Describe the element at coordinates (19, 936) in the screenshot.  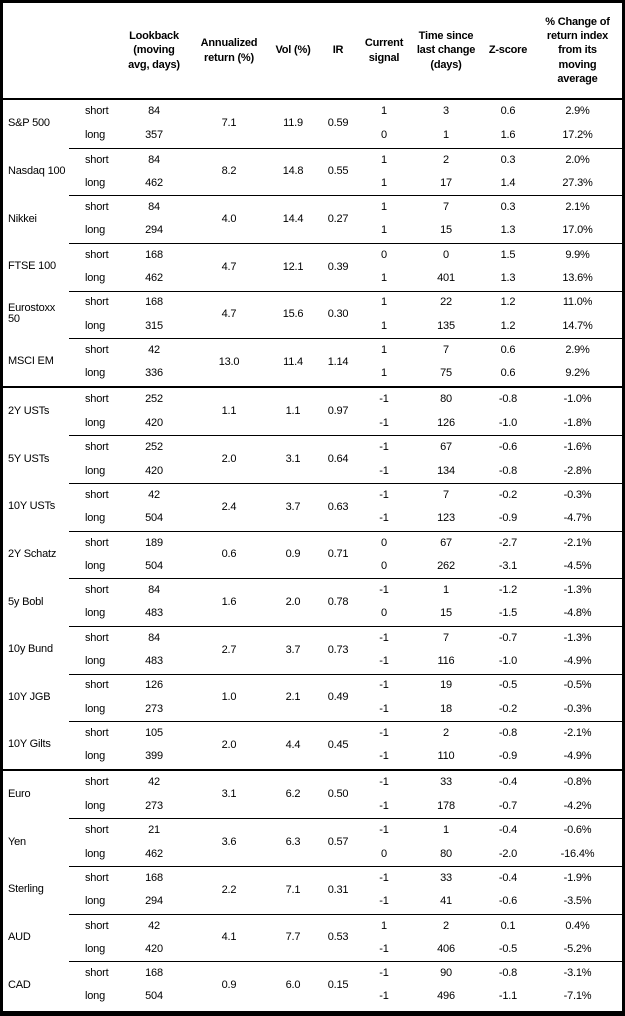
I see `asset-name: AUD` at that location.